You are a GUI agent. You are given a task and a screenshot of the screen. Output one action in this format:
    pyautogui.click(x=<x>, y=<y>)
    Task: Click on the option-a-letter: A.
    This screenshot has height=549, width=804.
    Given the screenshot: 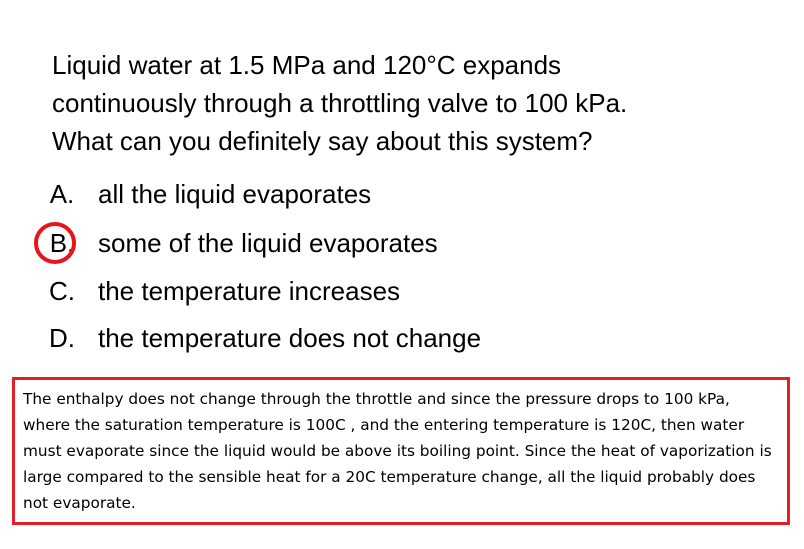 What is the action you would take?
    pyautogui.click(x=62, y=194)
    